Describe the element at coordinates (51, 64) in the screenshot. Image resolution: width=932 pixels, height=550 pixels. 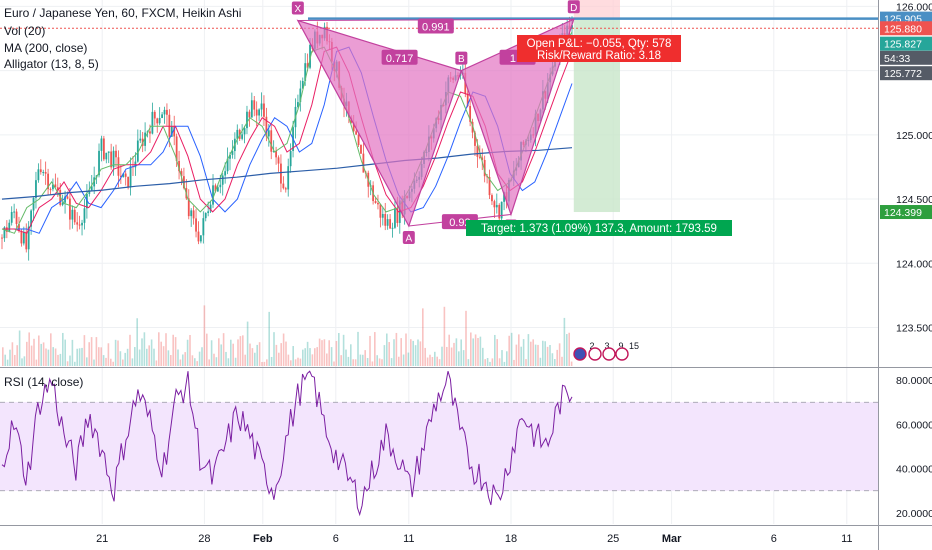
I see `alligator-legend: Alligator (13, 8, 5)` at that location.